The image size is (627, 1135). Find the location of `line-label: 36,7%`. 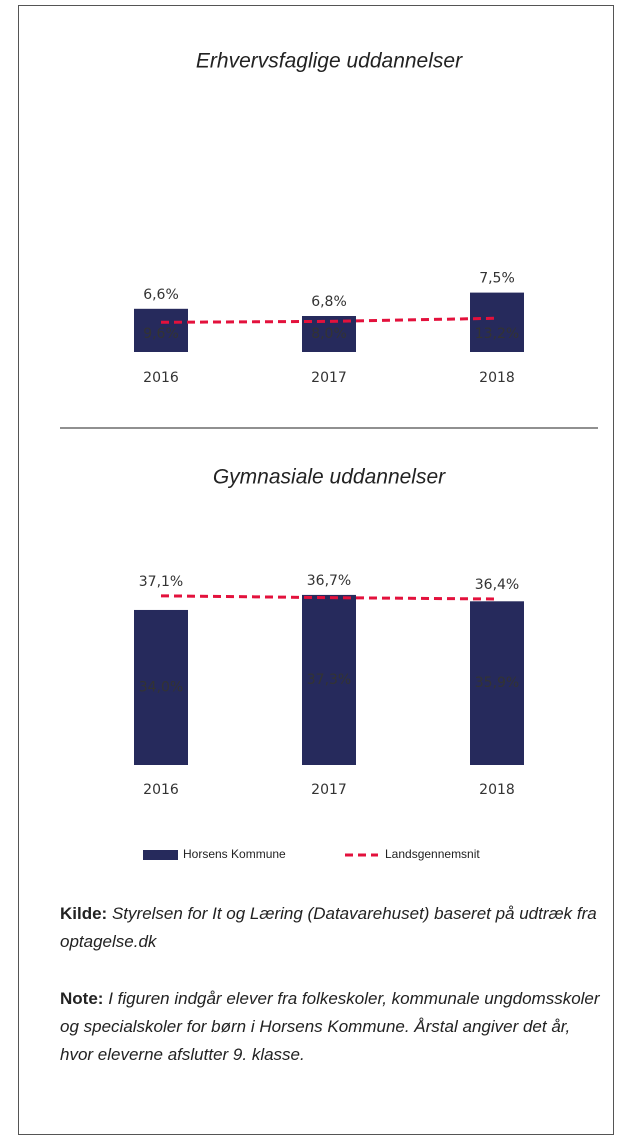

line-label: 36,7% is located at coordinates (329, 581).